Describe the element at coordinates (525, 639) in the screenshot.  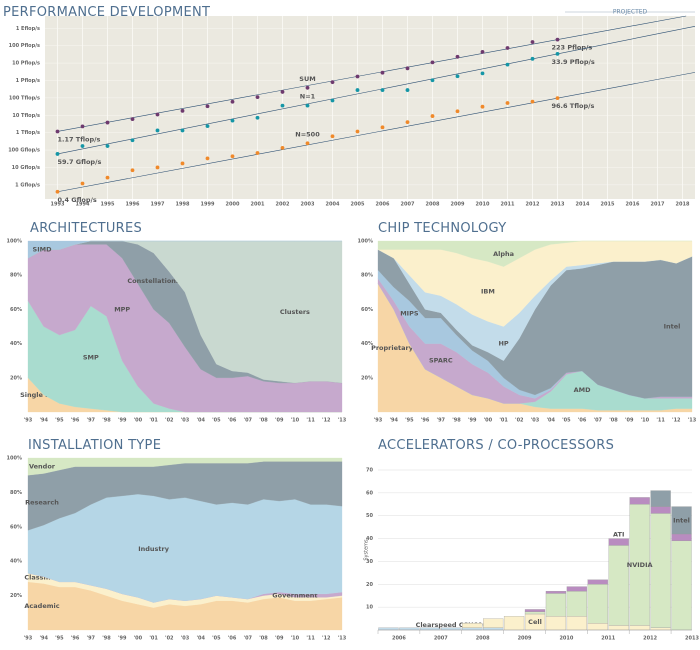
I see `x-tick-label: 2009` at that location.